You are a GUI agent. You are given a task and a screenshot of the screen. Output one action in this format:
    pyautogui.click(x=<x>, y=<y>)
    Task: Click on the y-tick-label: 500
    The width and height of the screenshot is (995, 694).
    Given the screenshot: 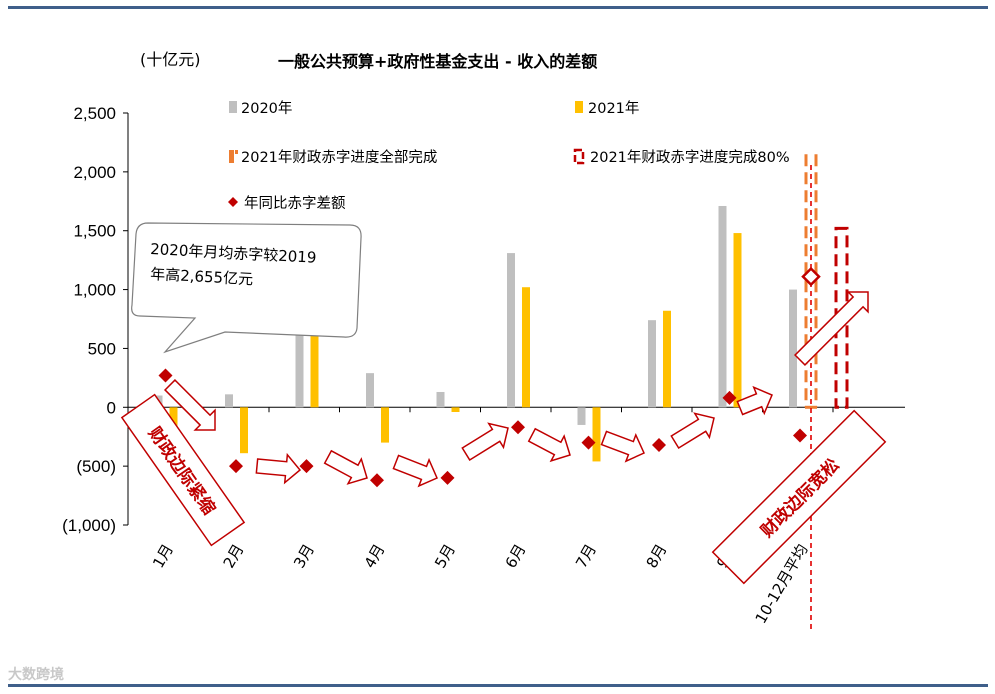 What is the action you would take?
    pyautogui.click(x=102, y=348)
    